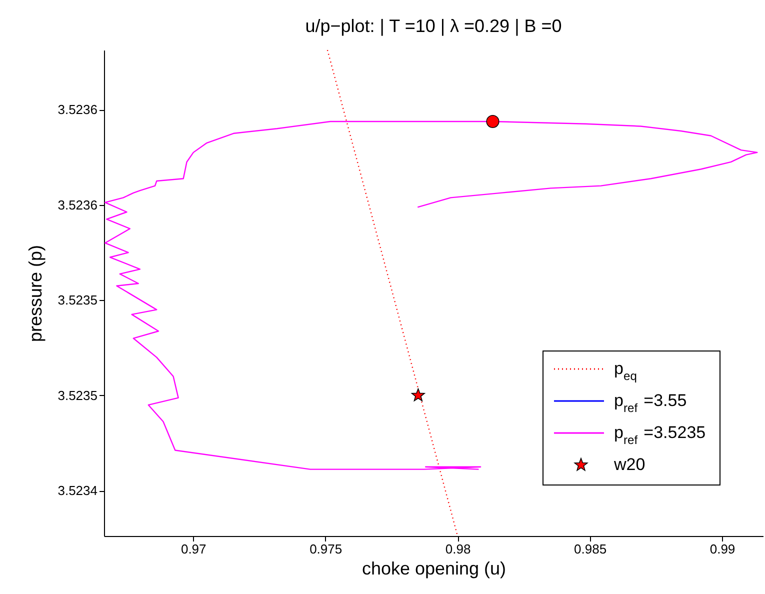 This screenshot has height=594, width=765. Describe the element at coordinates (723, 549) in the screenshot. I see `x-tick-label: 0.99` at that location.